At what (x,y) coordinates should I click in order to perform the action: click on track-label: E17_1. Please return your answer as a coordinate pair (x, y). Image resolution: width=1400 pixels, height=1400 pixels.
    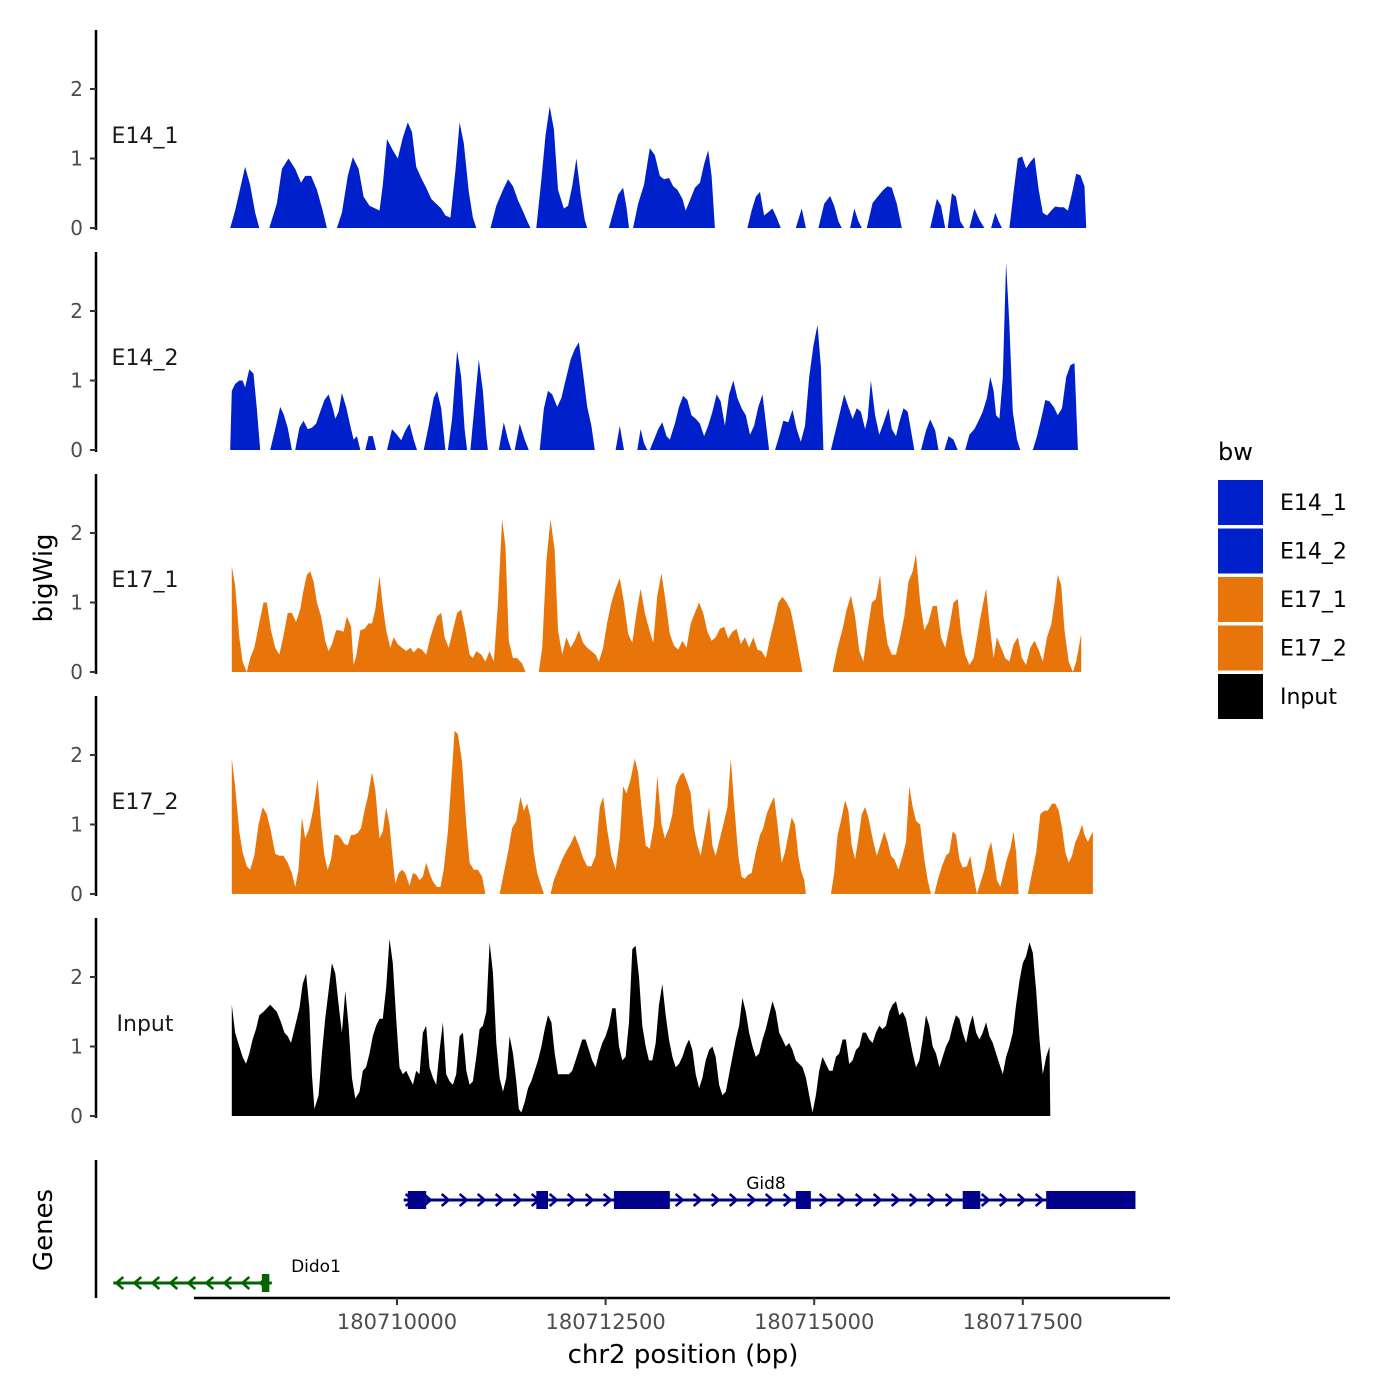
    Looking at the image, I should click on (145, 580).